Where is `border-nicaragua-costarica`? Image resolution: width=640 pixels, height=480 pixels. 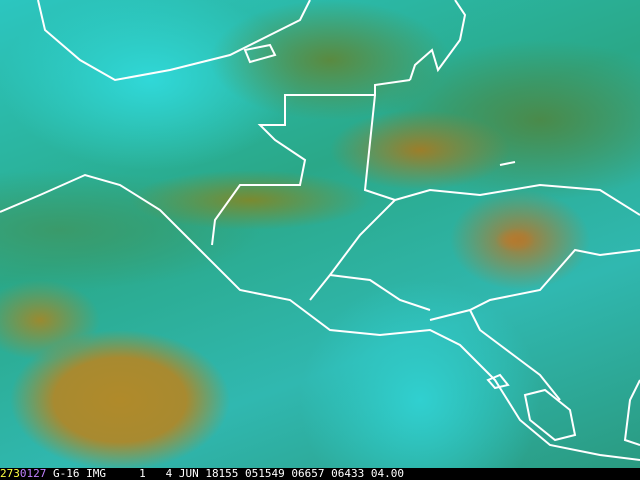
border-nicaragua-costarica is located at coordinates (515, 355).